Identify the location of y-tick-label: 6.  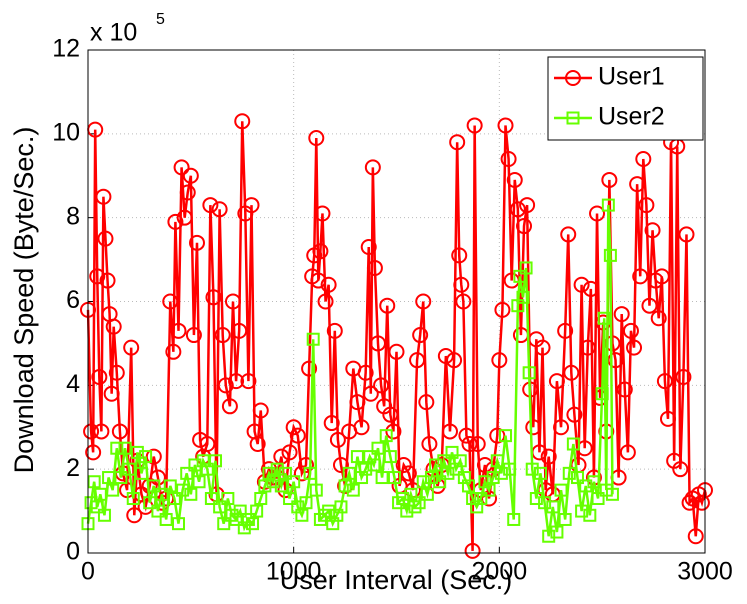
(73, 300).